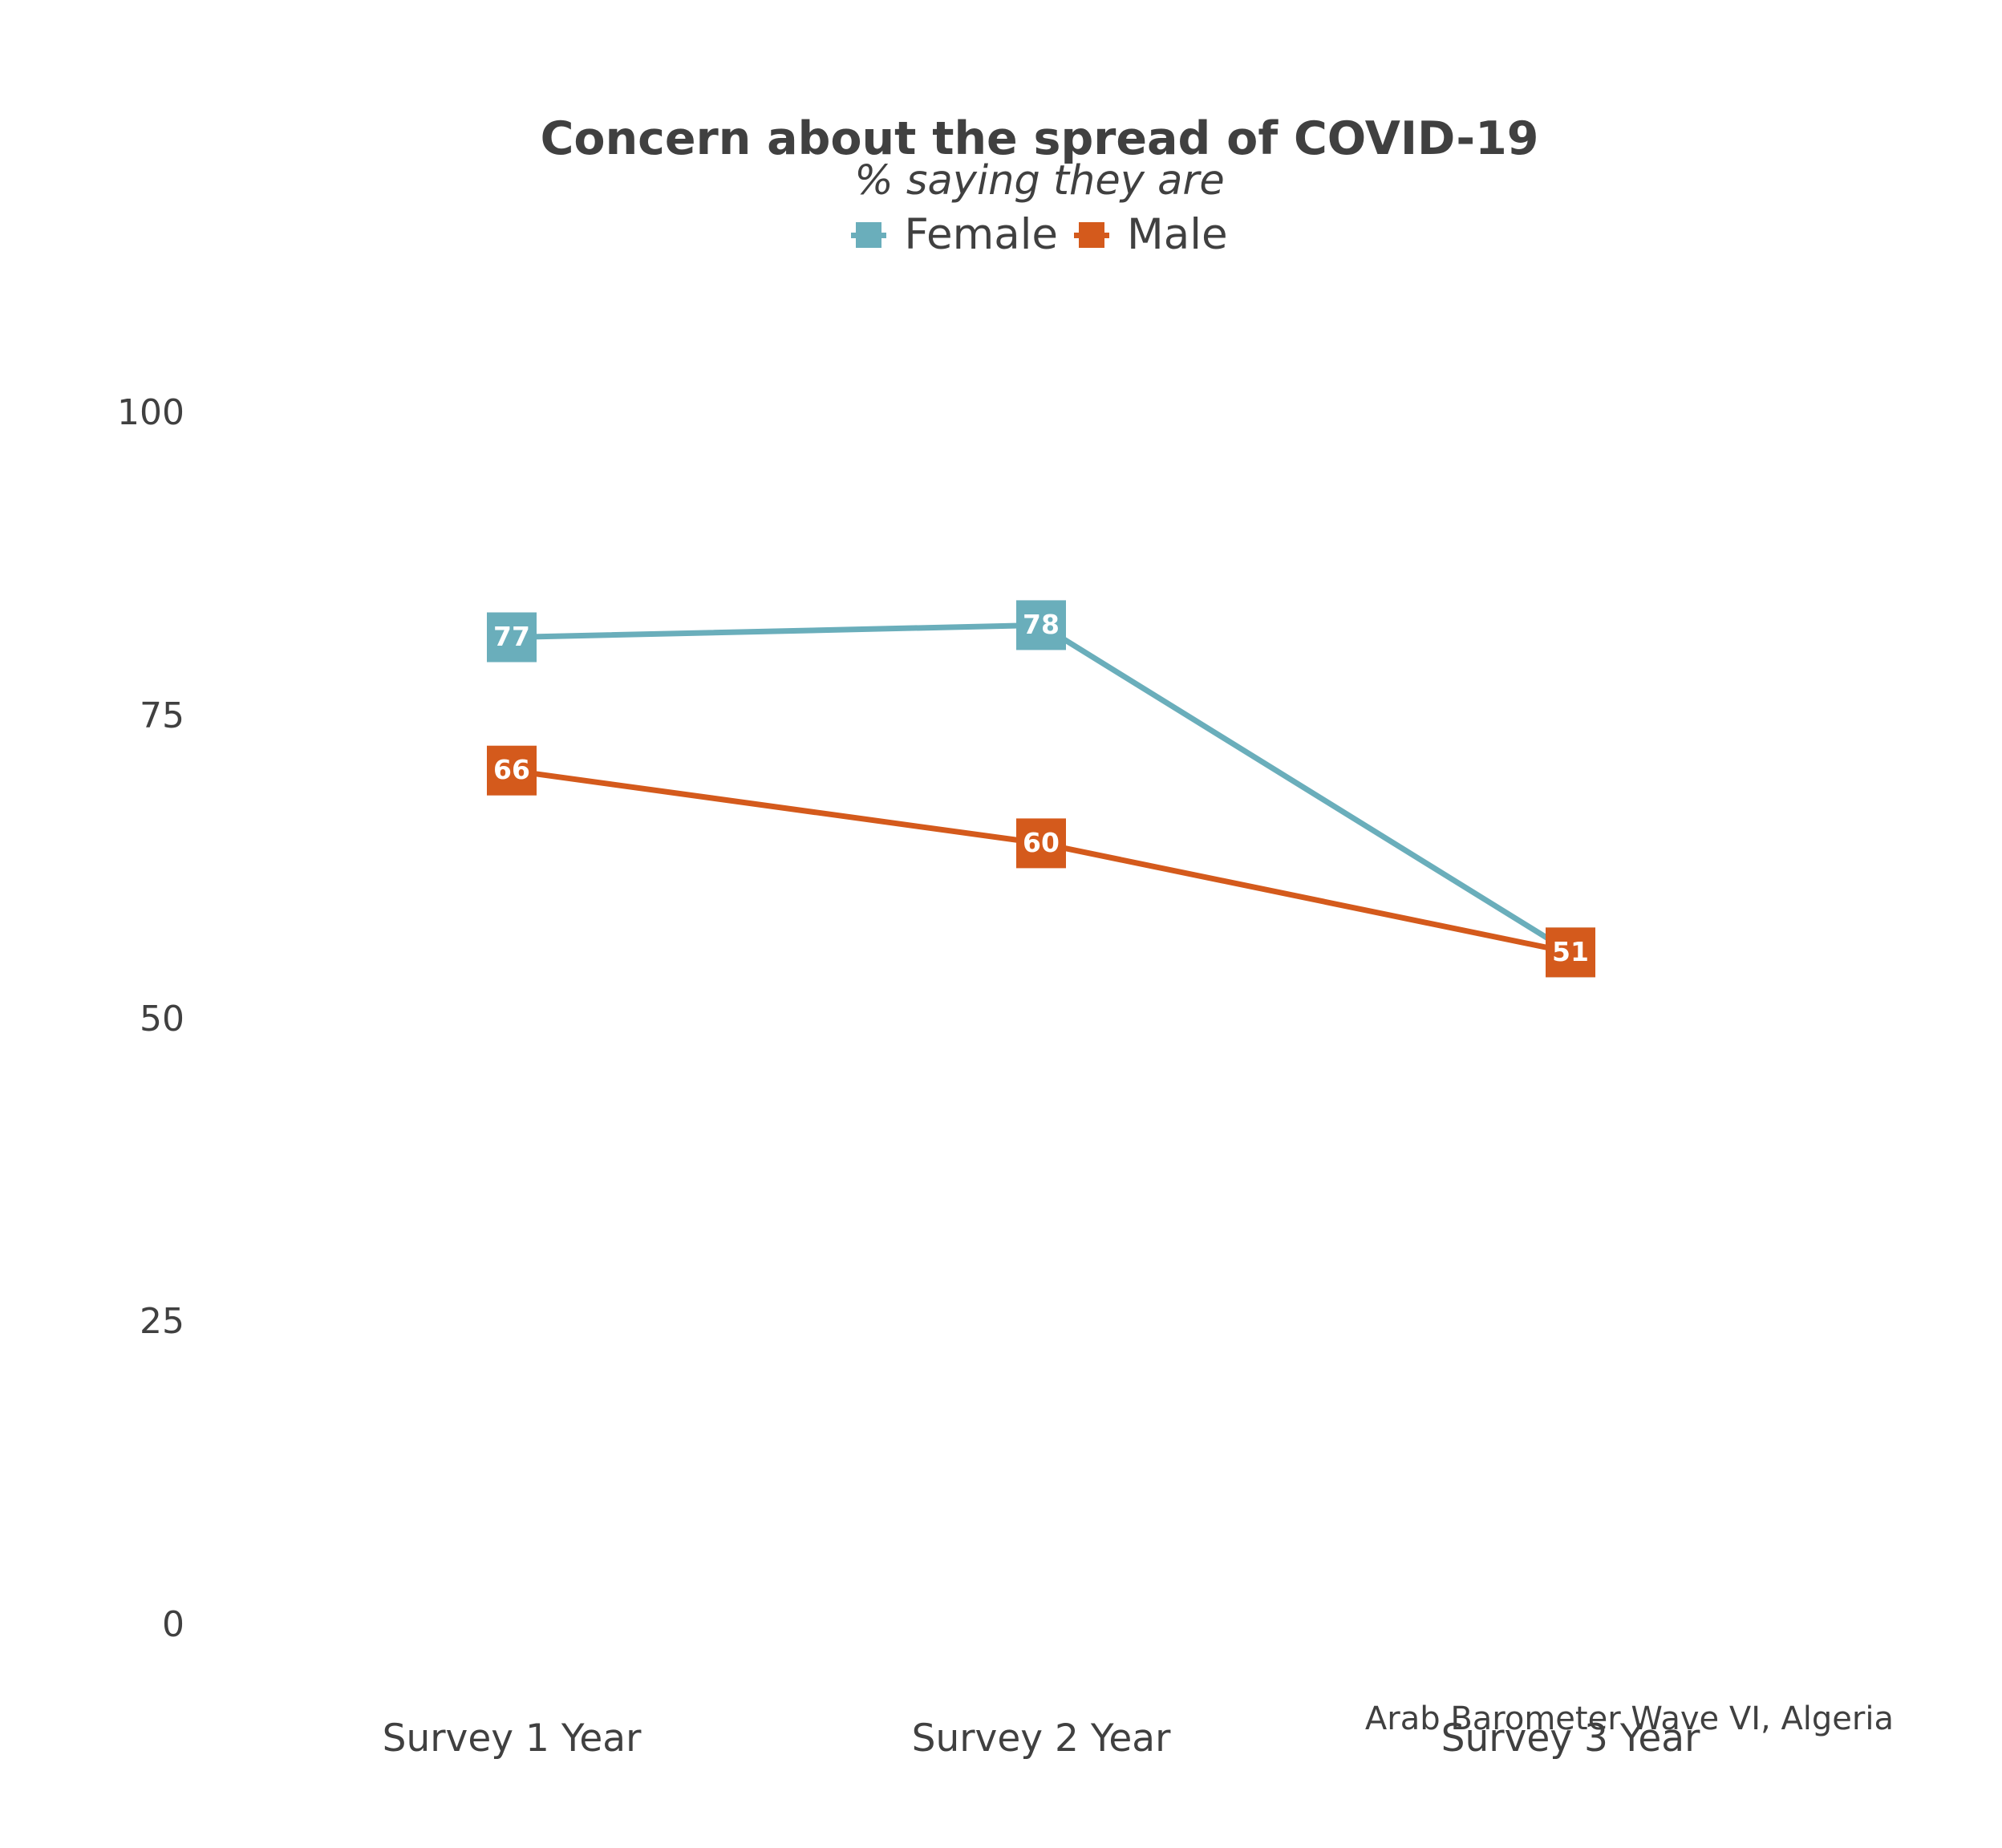 The image size is (2002, 1848). I want to click on legend: Female Male, so click(1001, 235).